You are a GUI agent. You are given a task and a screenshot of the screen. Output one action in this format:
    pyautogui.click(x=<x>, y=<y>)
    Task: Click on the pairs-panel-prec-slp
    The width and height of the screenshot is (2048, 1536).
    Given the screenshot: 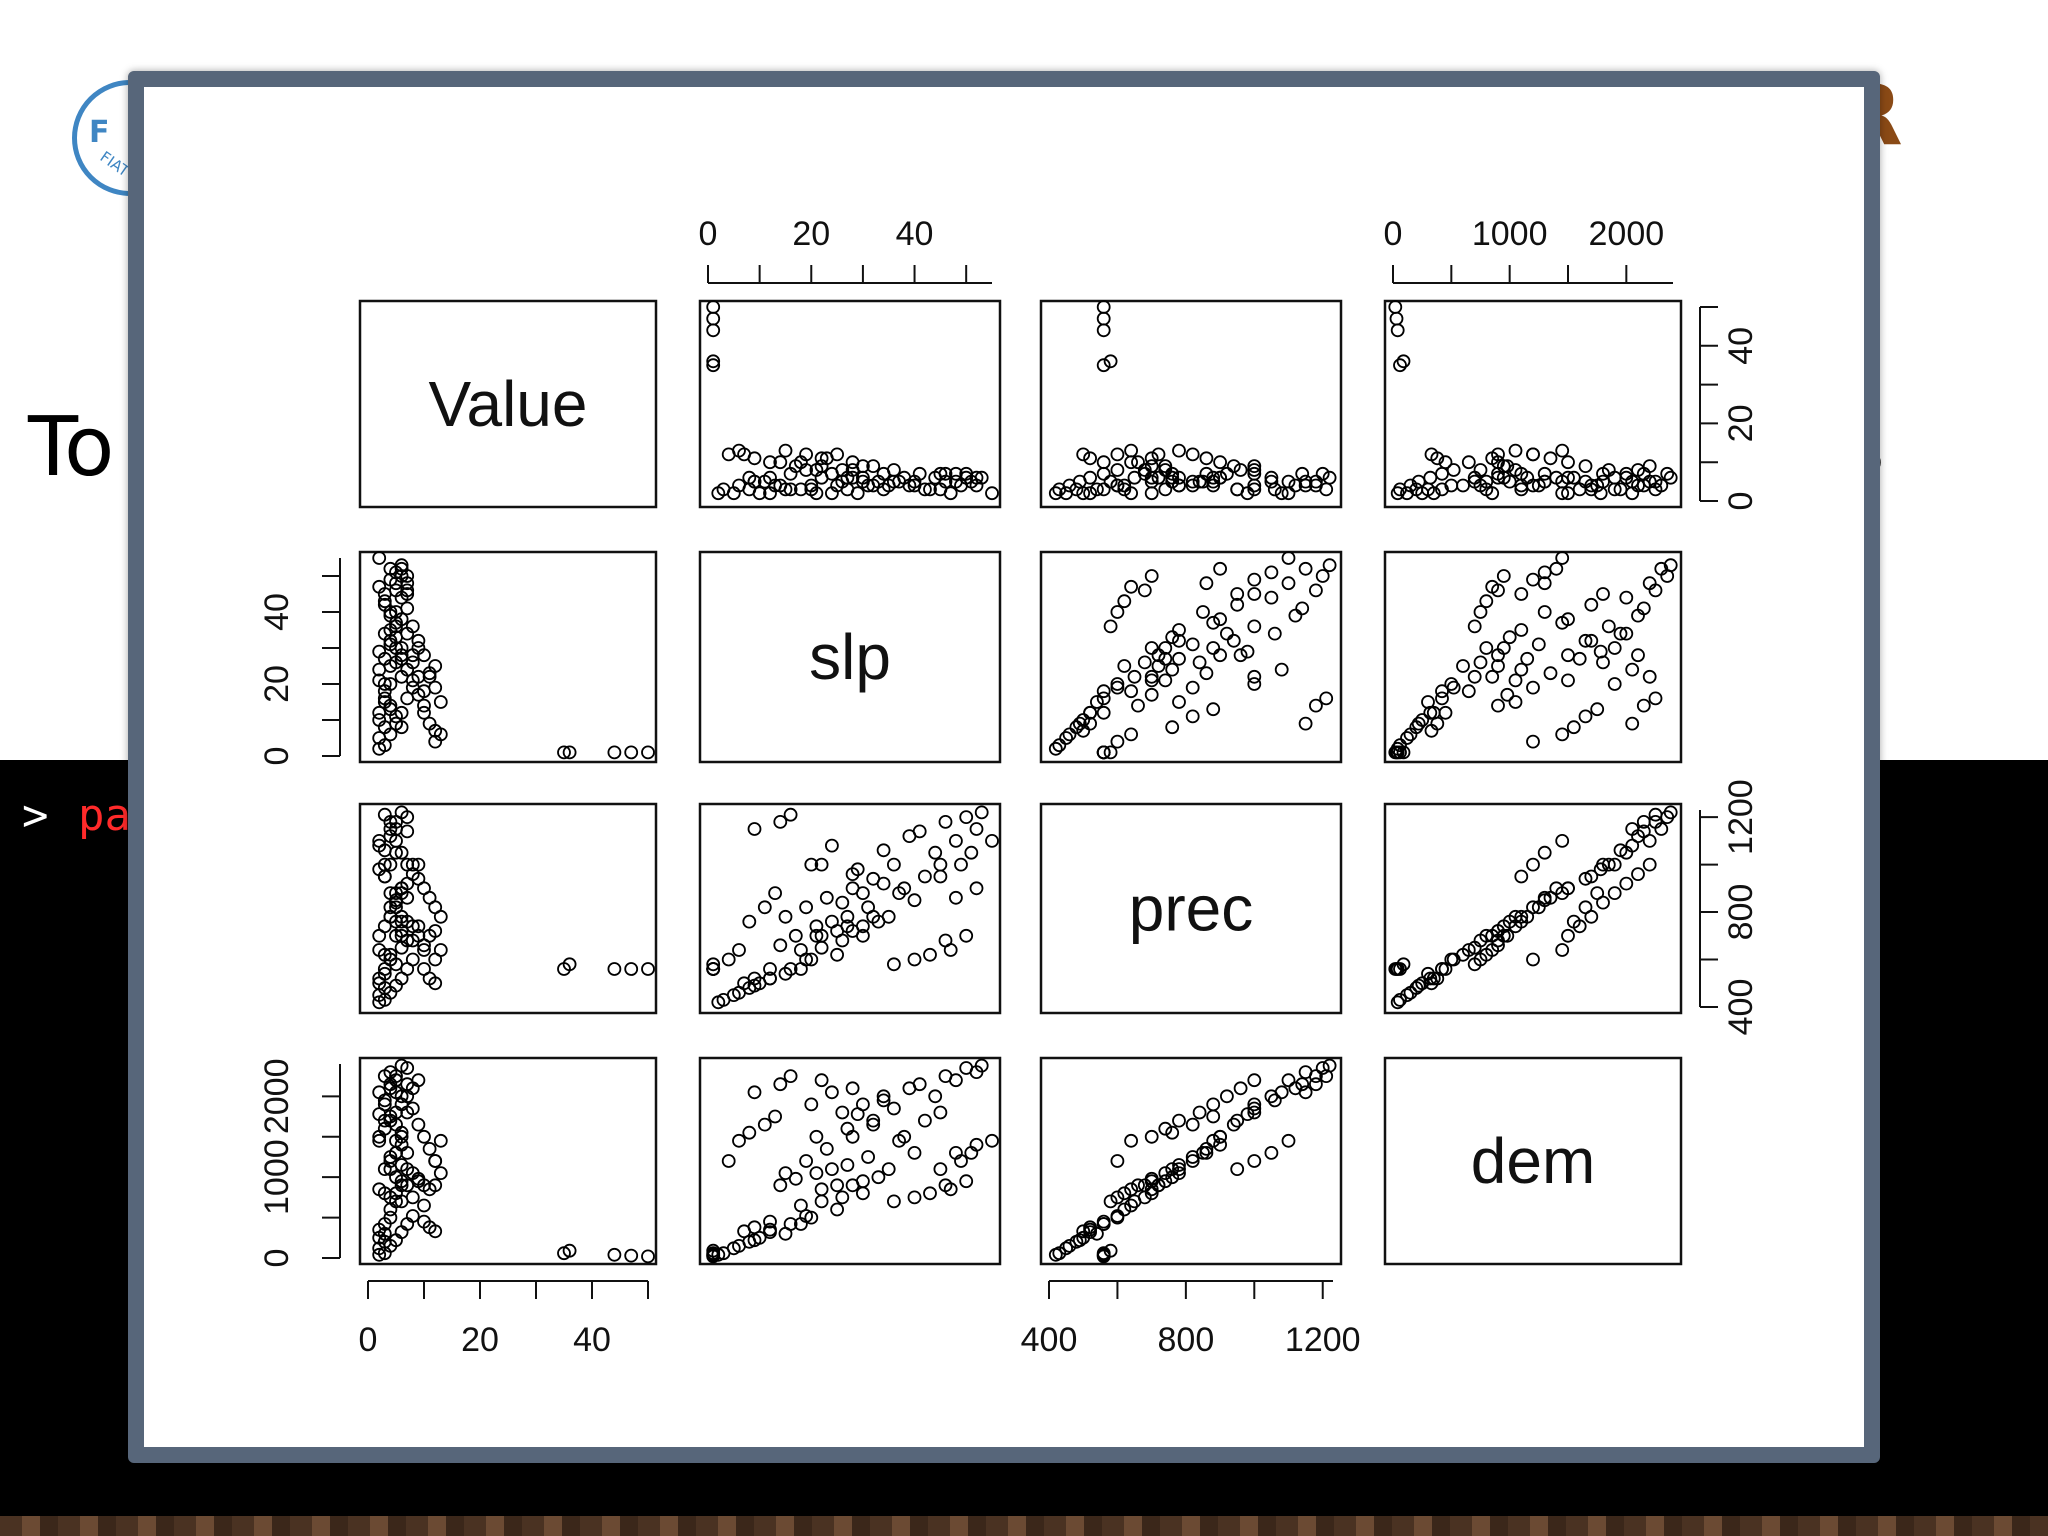 What is the action you would take?
    pyautogui.click(x=850, y=908)
    